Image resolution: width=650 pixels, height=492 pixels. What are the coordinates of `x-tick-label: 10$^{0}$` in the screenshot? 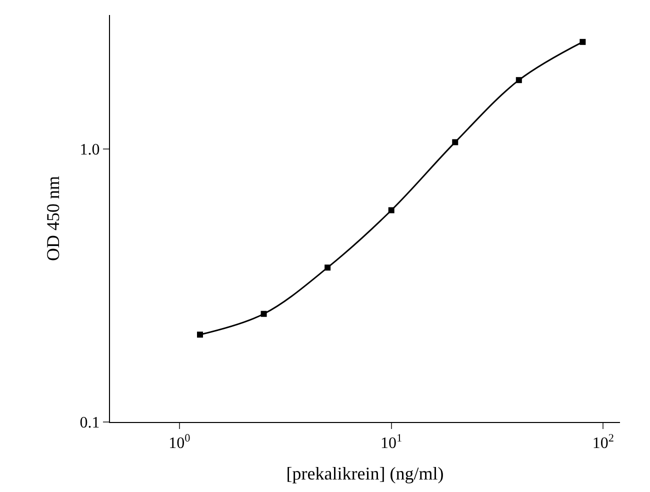 It's located at (179, 442).